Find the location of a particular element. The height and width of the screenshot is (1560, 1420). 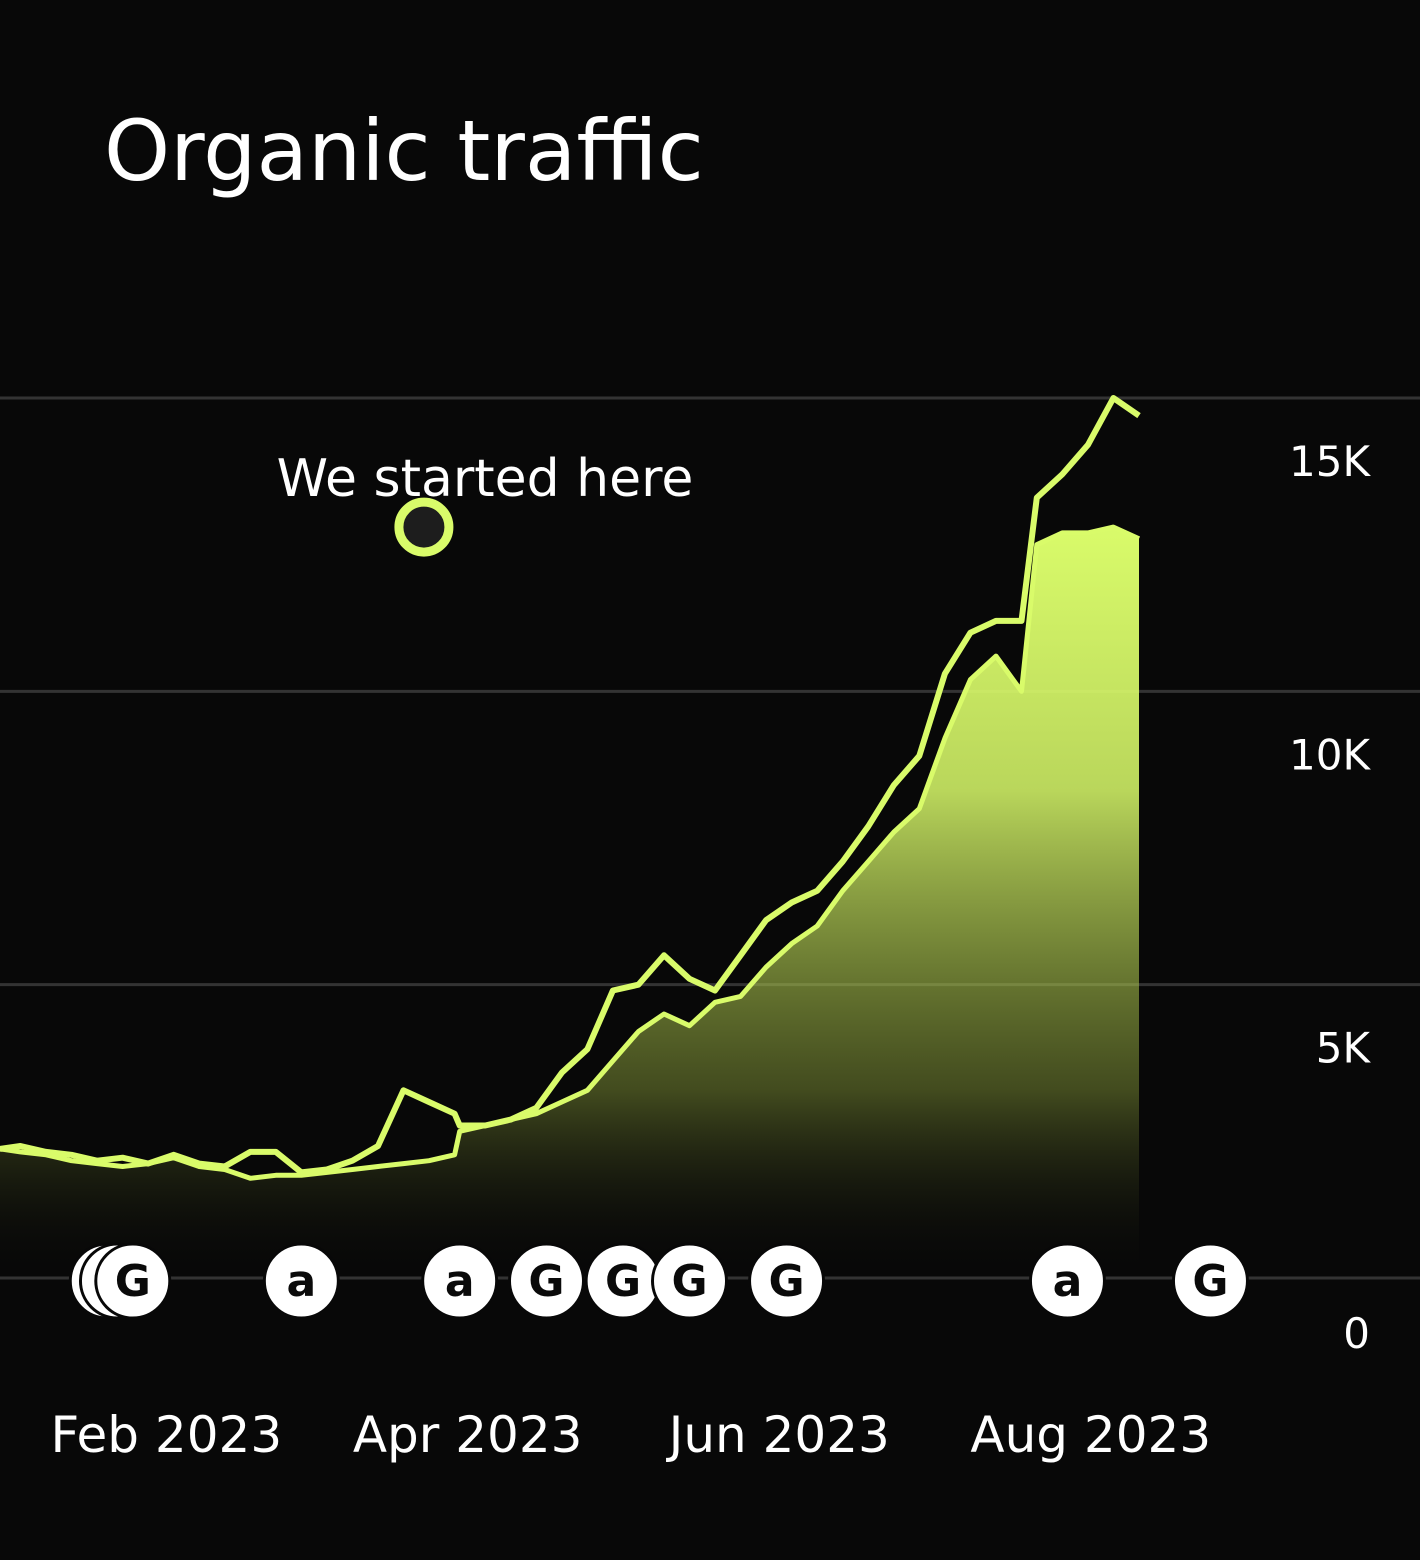

annotation-label: We started here is located at coordinates (485, 479).